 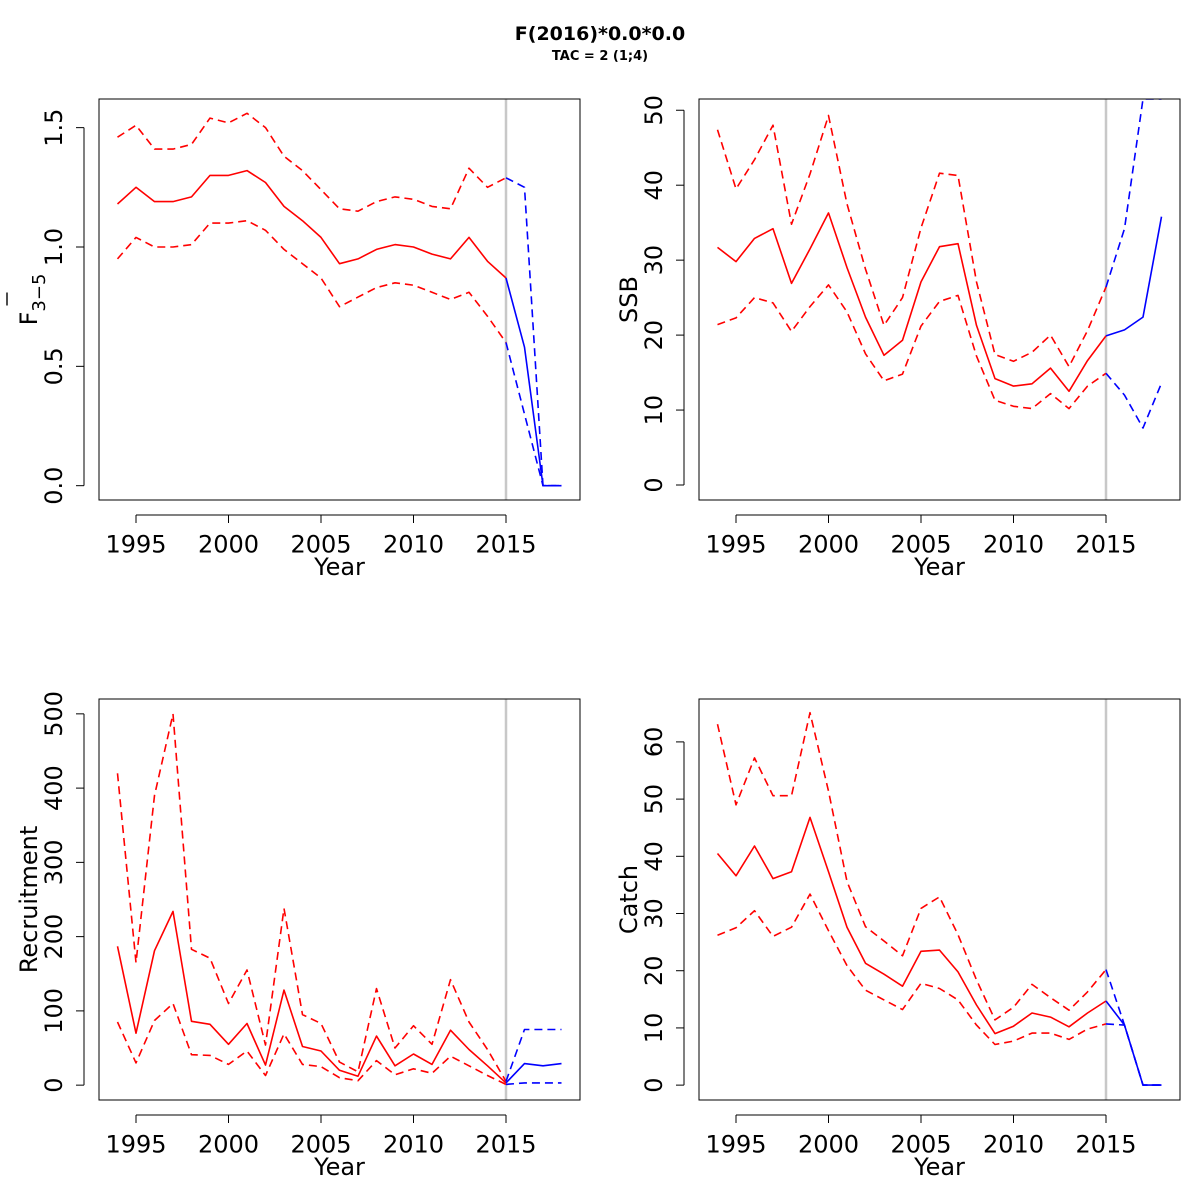 What do you see at coordinates (654, 970) in the screenshot?
I see `catch-y-tick-label: 20` at bounding box center [654, 970].